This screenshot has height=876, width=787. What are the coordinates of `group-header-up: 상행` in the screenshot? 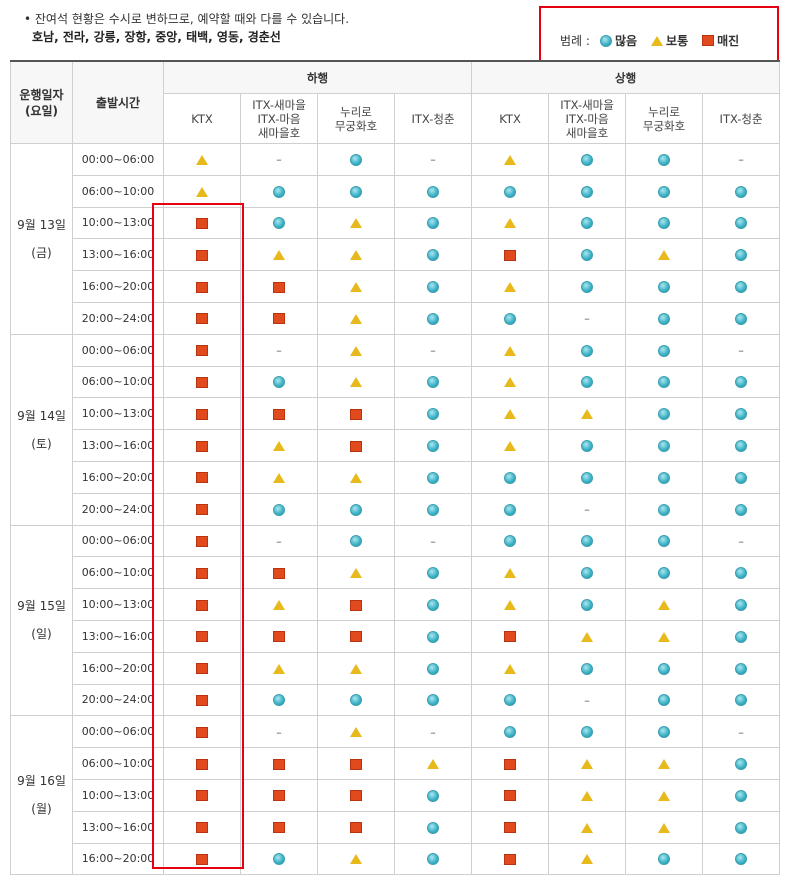 It's located at (626, 77).